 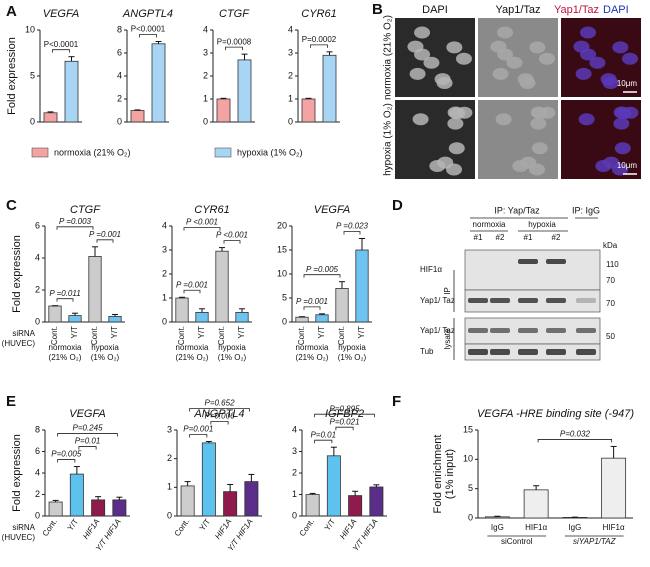 What do you see at coordinates (532, 270) in the screenshot?
I see `blot-strip` at bounding box center [532, 270].